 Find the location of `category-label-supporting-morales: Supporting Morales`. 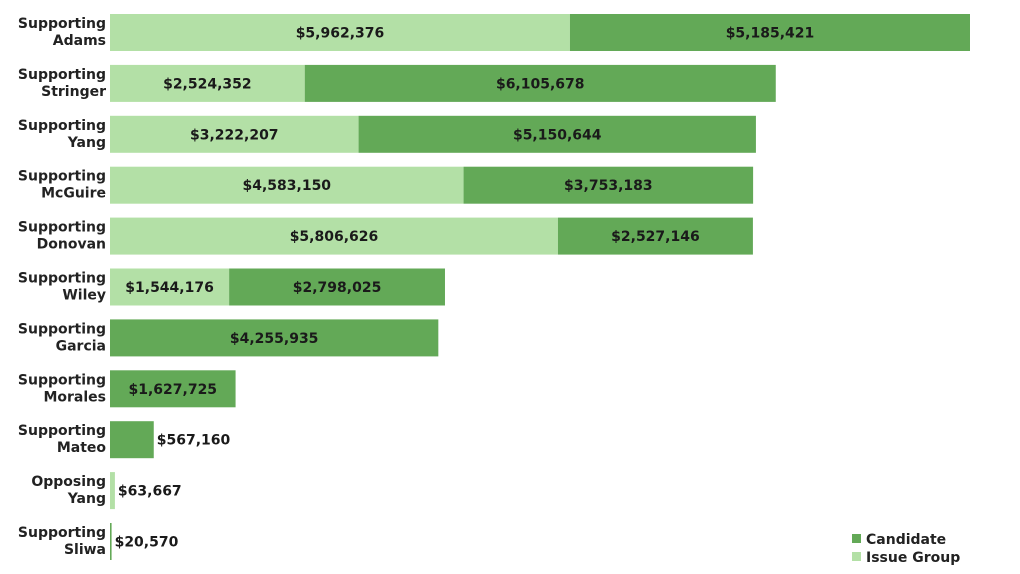

category-label-supporting-morales: Supporting Morales is located at coordinates (62, 388).